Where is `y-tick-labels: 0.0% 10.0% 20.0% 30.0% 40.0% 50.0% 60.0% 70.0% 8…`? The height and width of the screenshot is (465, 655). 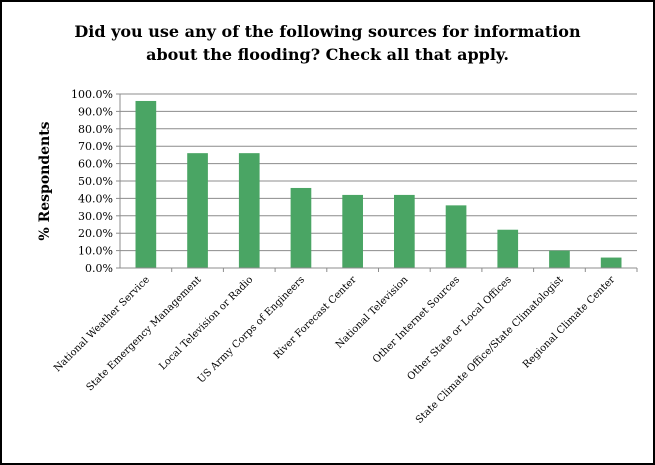
y-tick-labels: 0.0% 10.0% 20.0% 30.0% 40.0% 50.0% 60.0% 70.0% 8… is located at coordinates (92, 181).